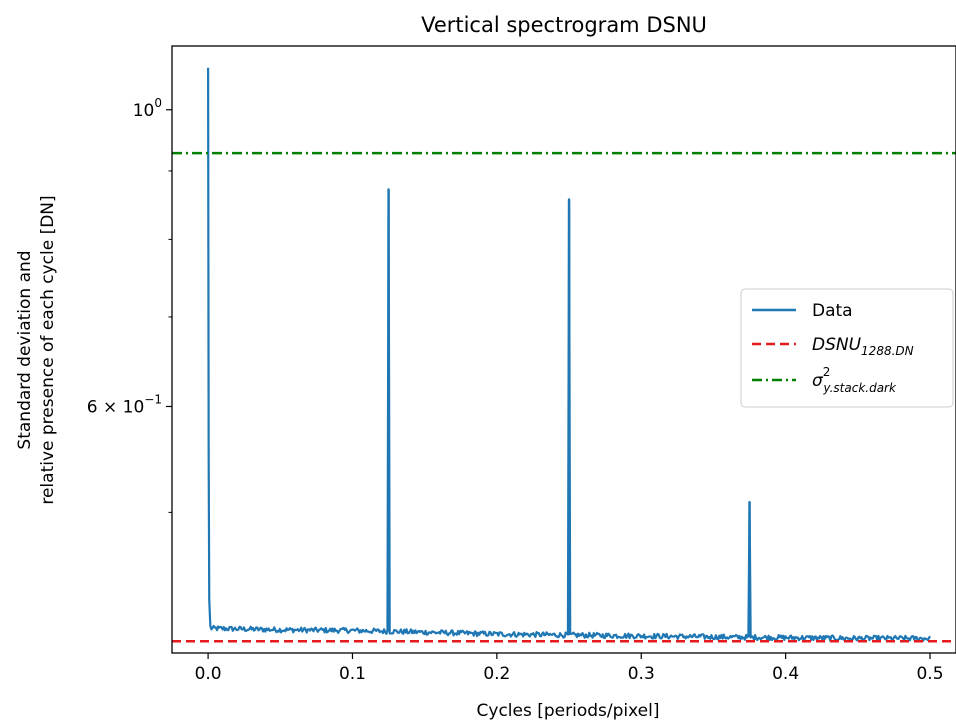 Image resolution: width=956 pixels, height=724 pixels. Describe the element at coordinates (496, 674) in the screenshot. I see `x-tick-label-2: 0.2` at that location.